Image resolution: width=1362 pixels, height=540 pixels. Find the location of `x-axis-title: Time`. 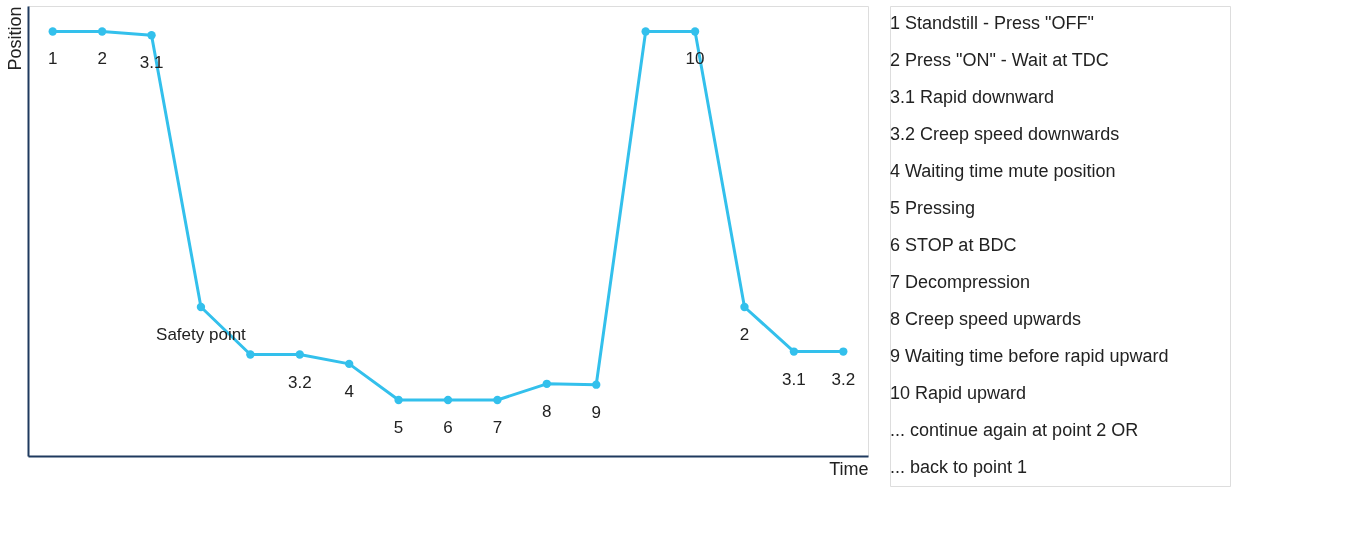

x-axis-title: Time is located at coordinates (849, 468).